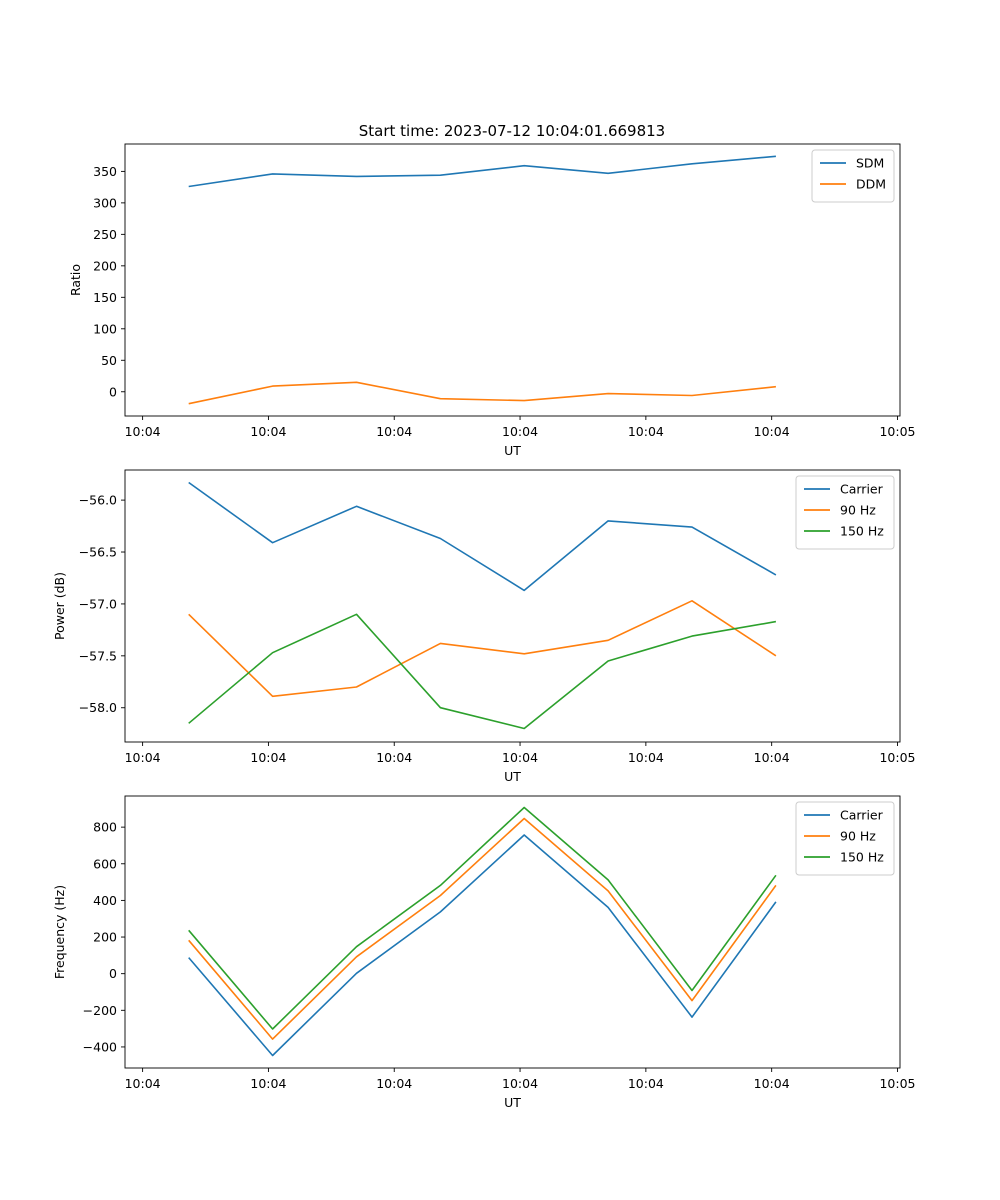 Image resolution: width=1000 pixels, height=1200 pixels. I want to click on y-tick-label-2-3: −57.0, so click(98, 603).